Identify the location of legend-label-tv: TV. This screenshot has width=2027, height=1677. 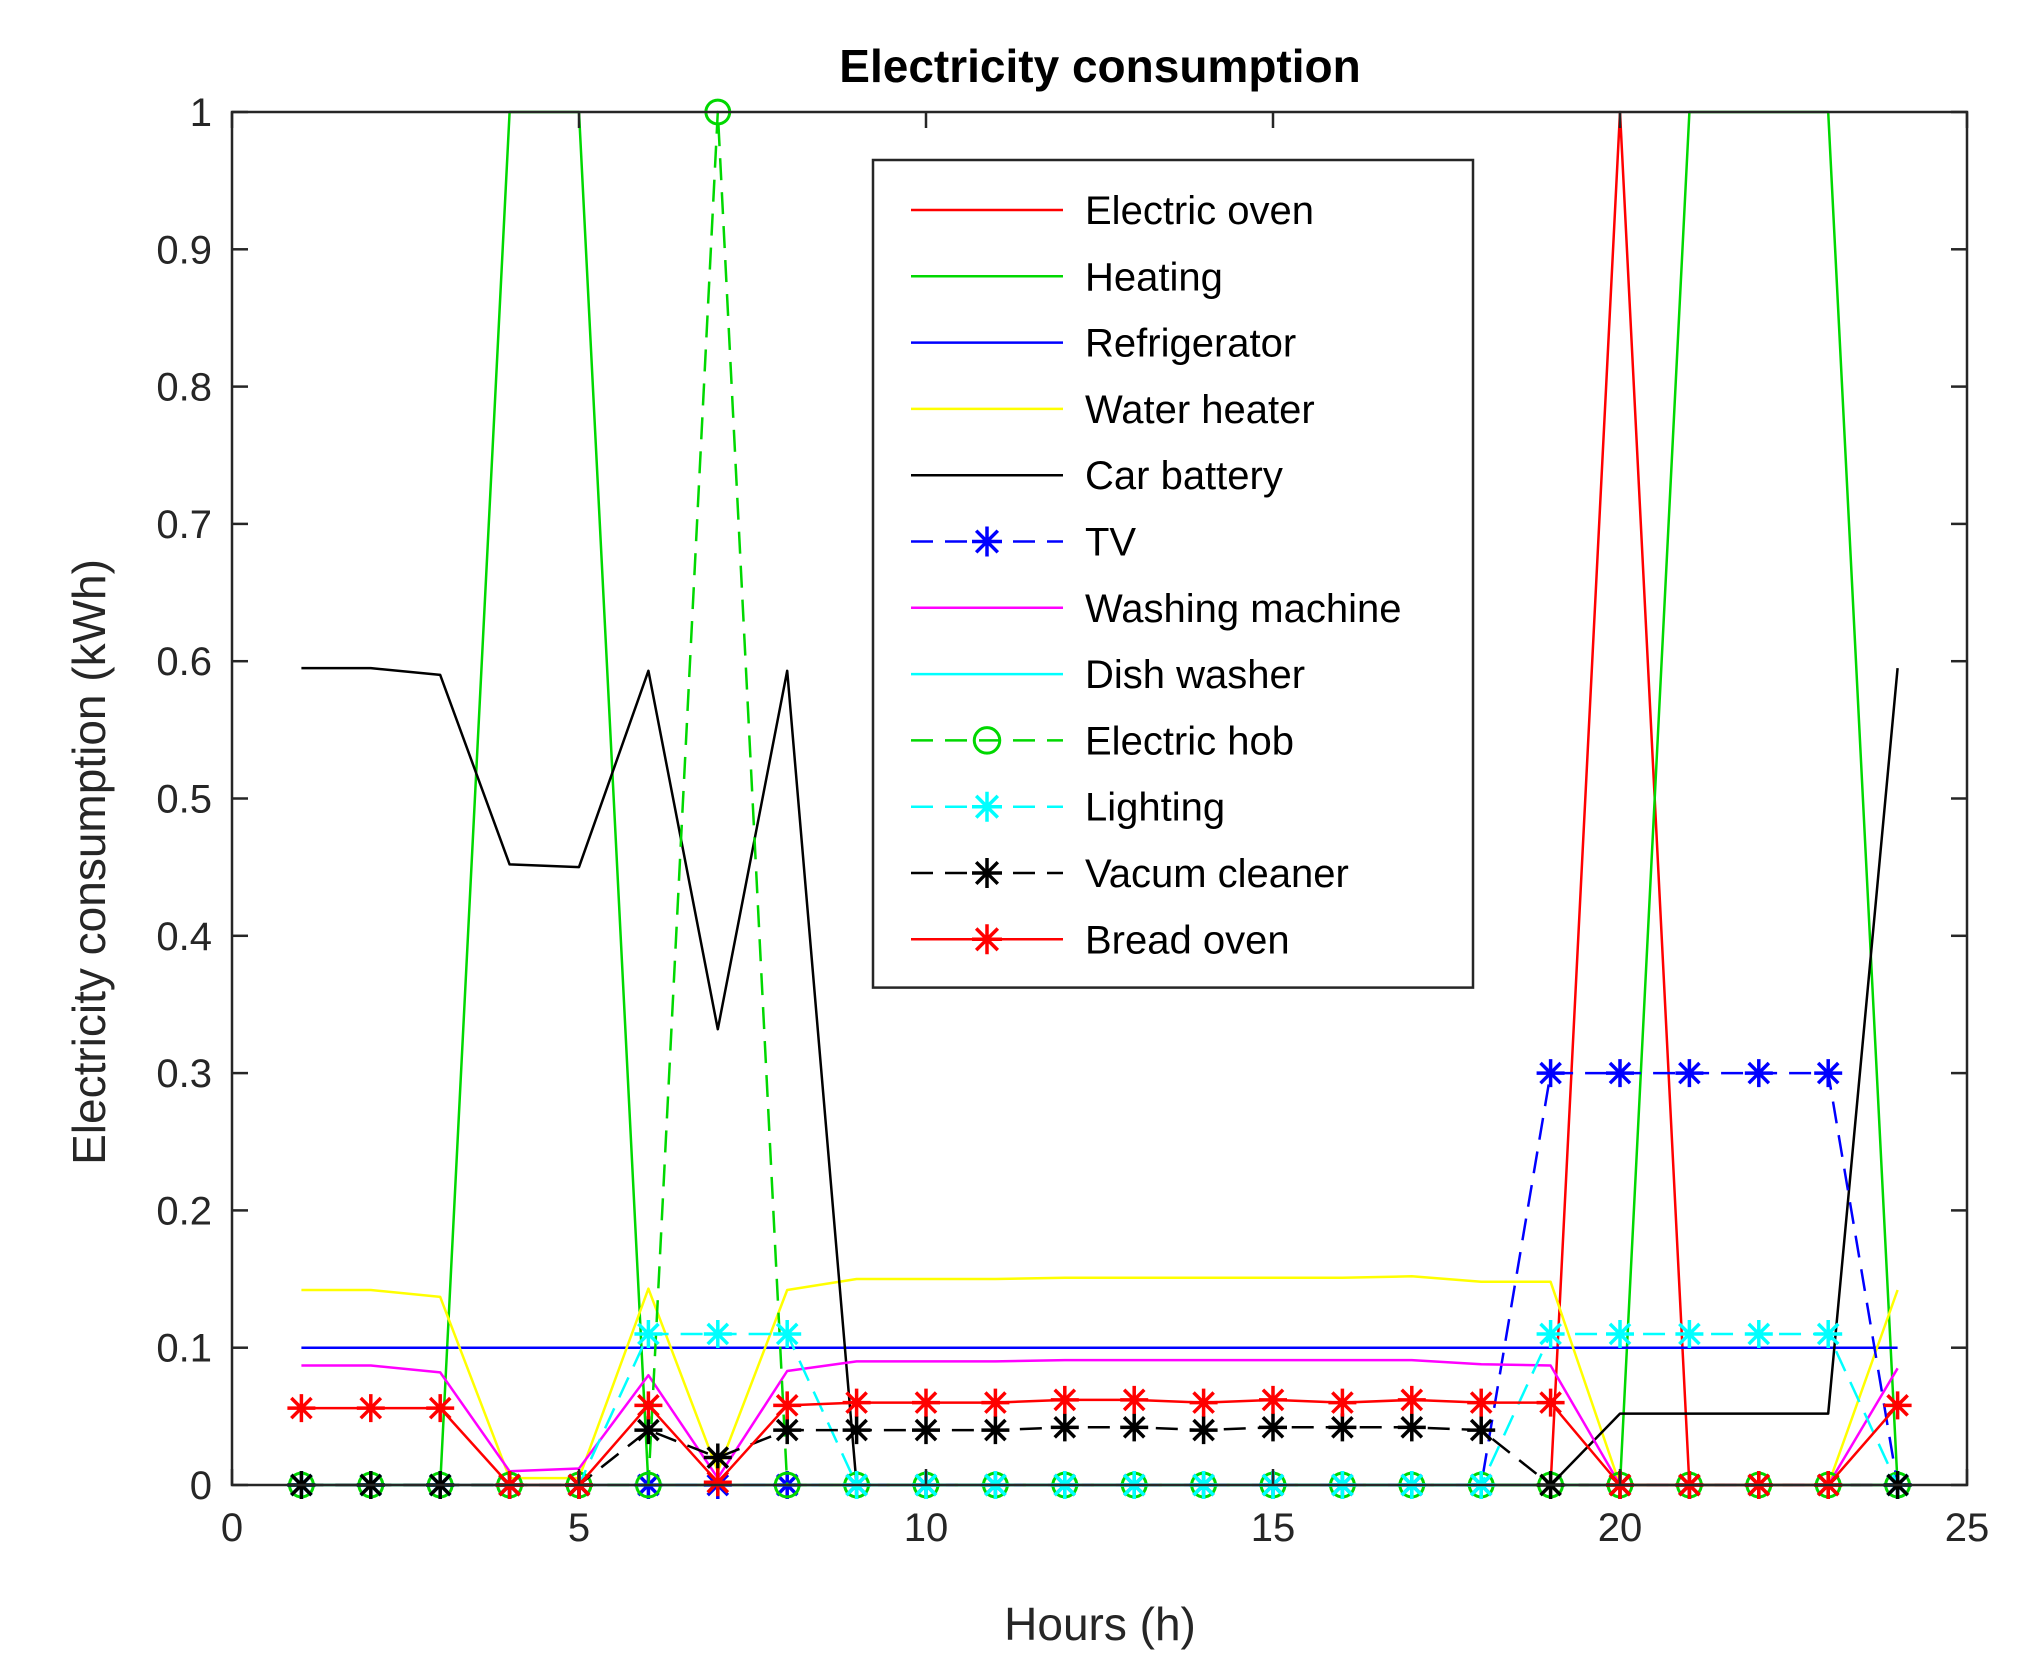
(1110, 543).